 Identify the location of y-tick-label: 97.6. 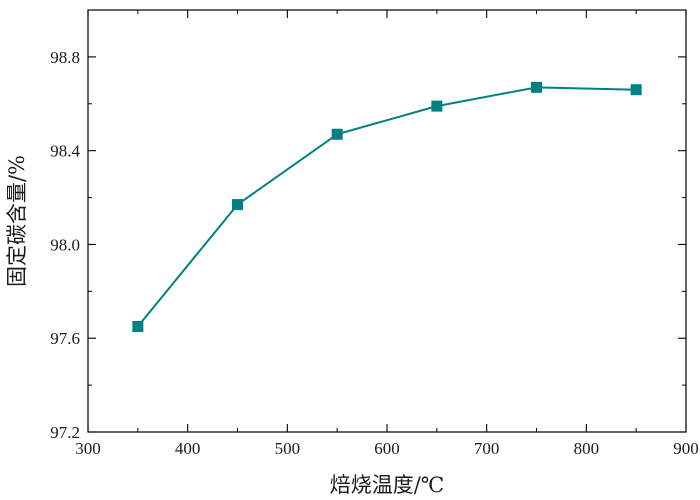
(65, 338).